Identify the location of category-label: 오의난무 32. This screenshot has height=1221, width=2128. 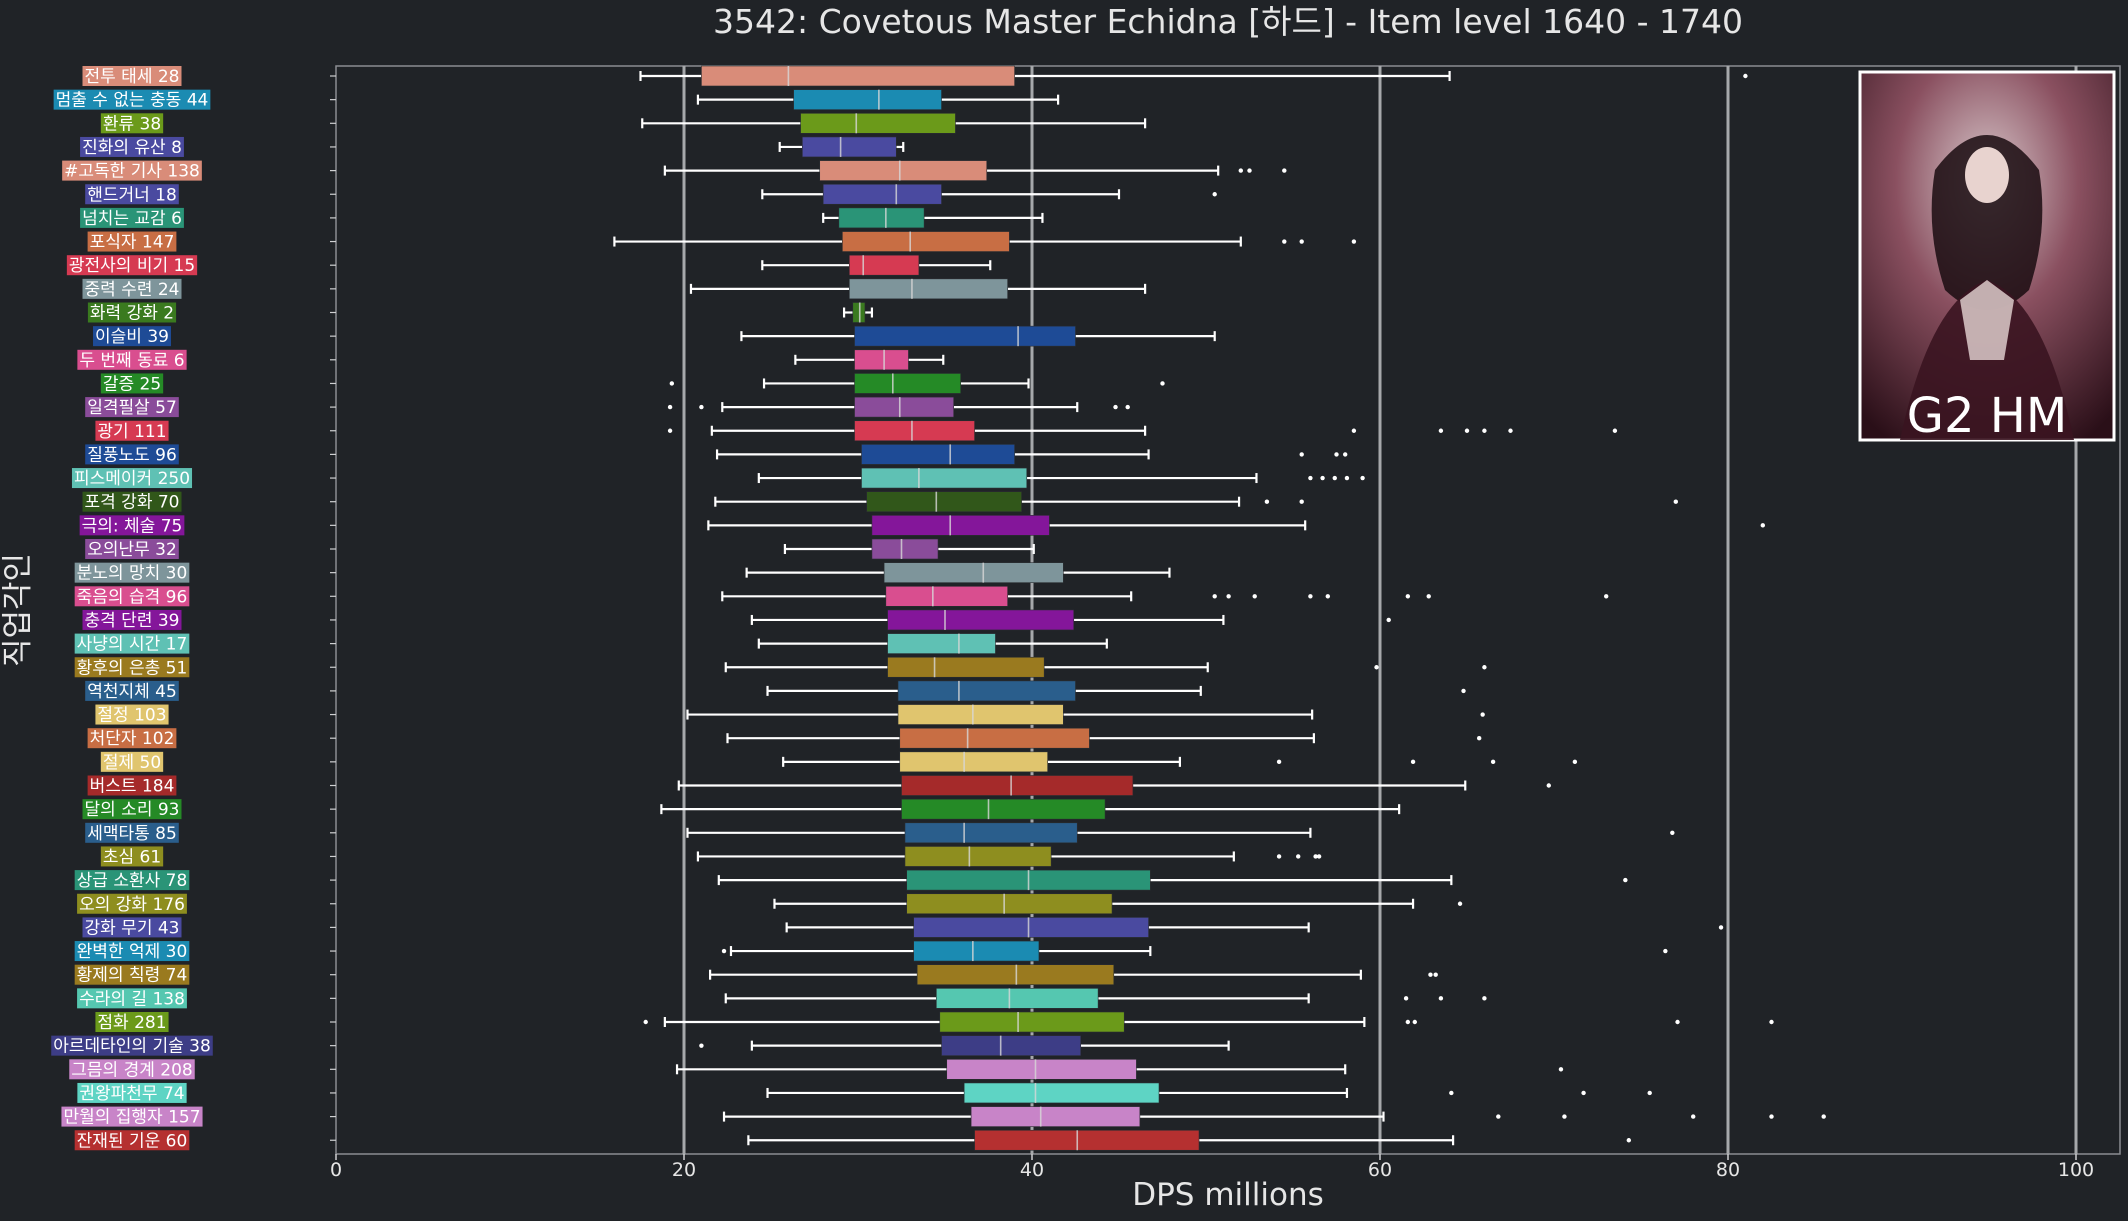
(132, 549).